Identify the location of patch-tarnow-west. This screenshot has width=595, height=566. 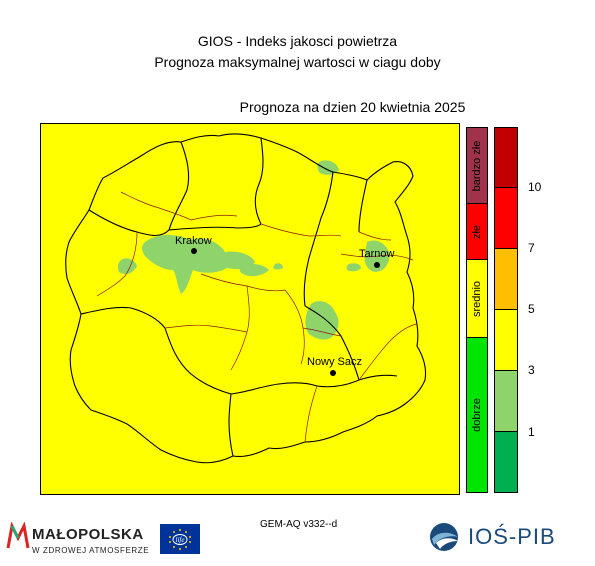
(353, 267).